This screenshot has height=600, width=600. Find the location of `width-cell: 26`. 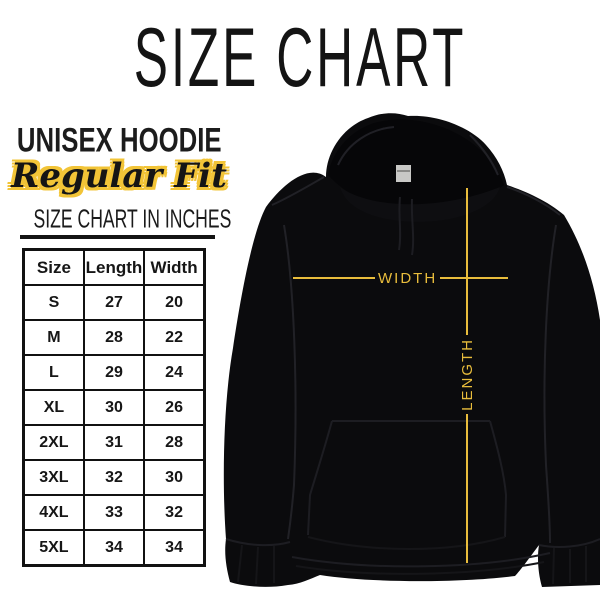

width-cell: 26 is located at coordinates (174, 407).